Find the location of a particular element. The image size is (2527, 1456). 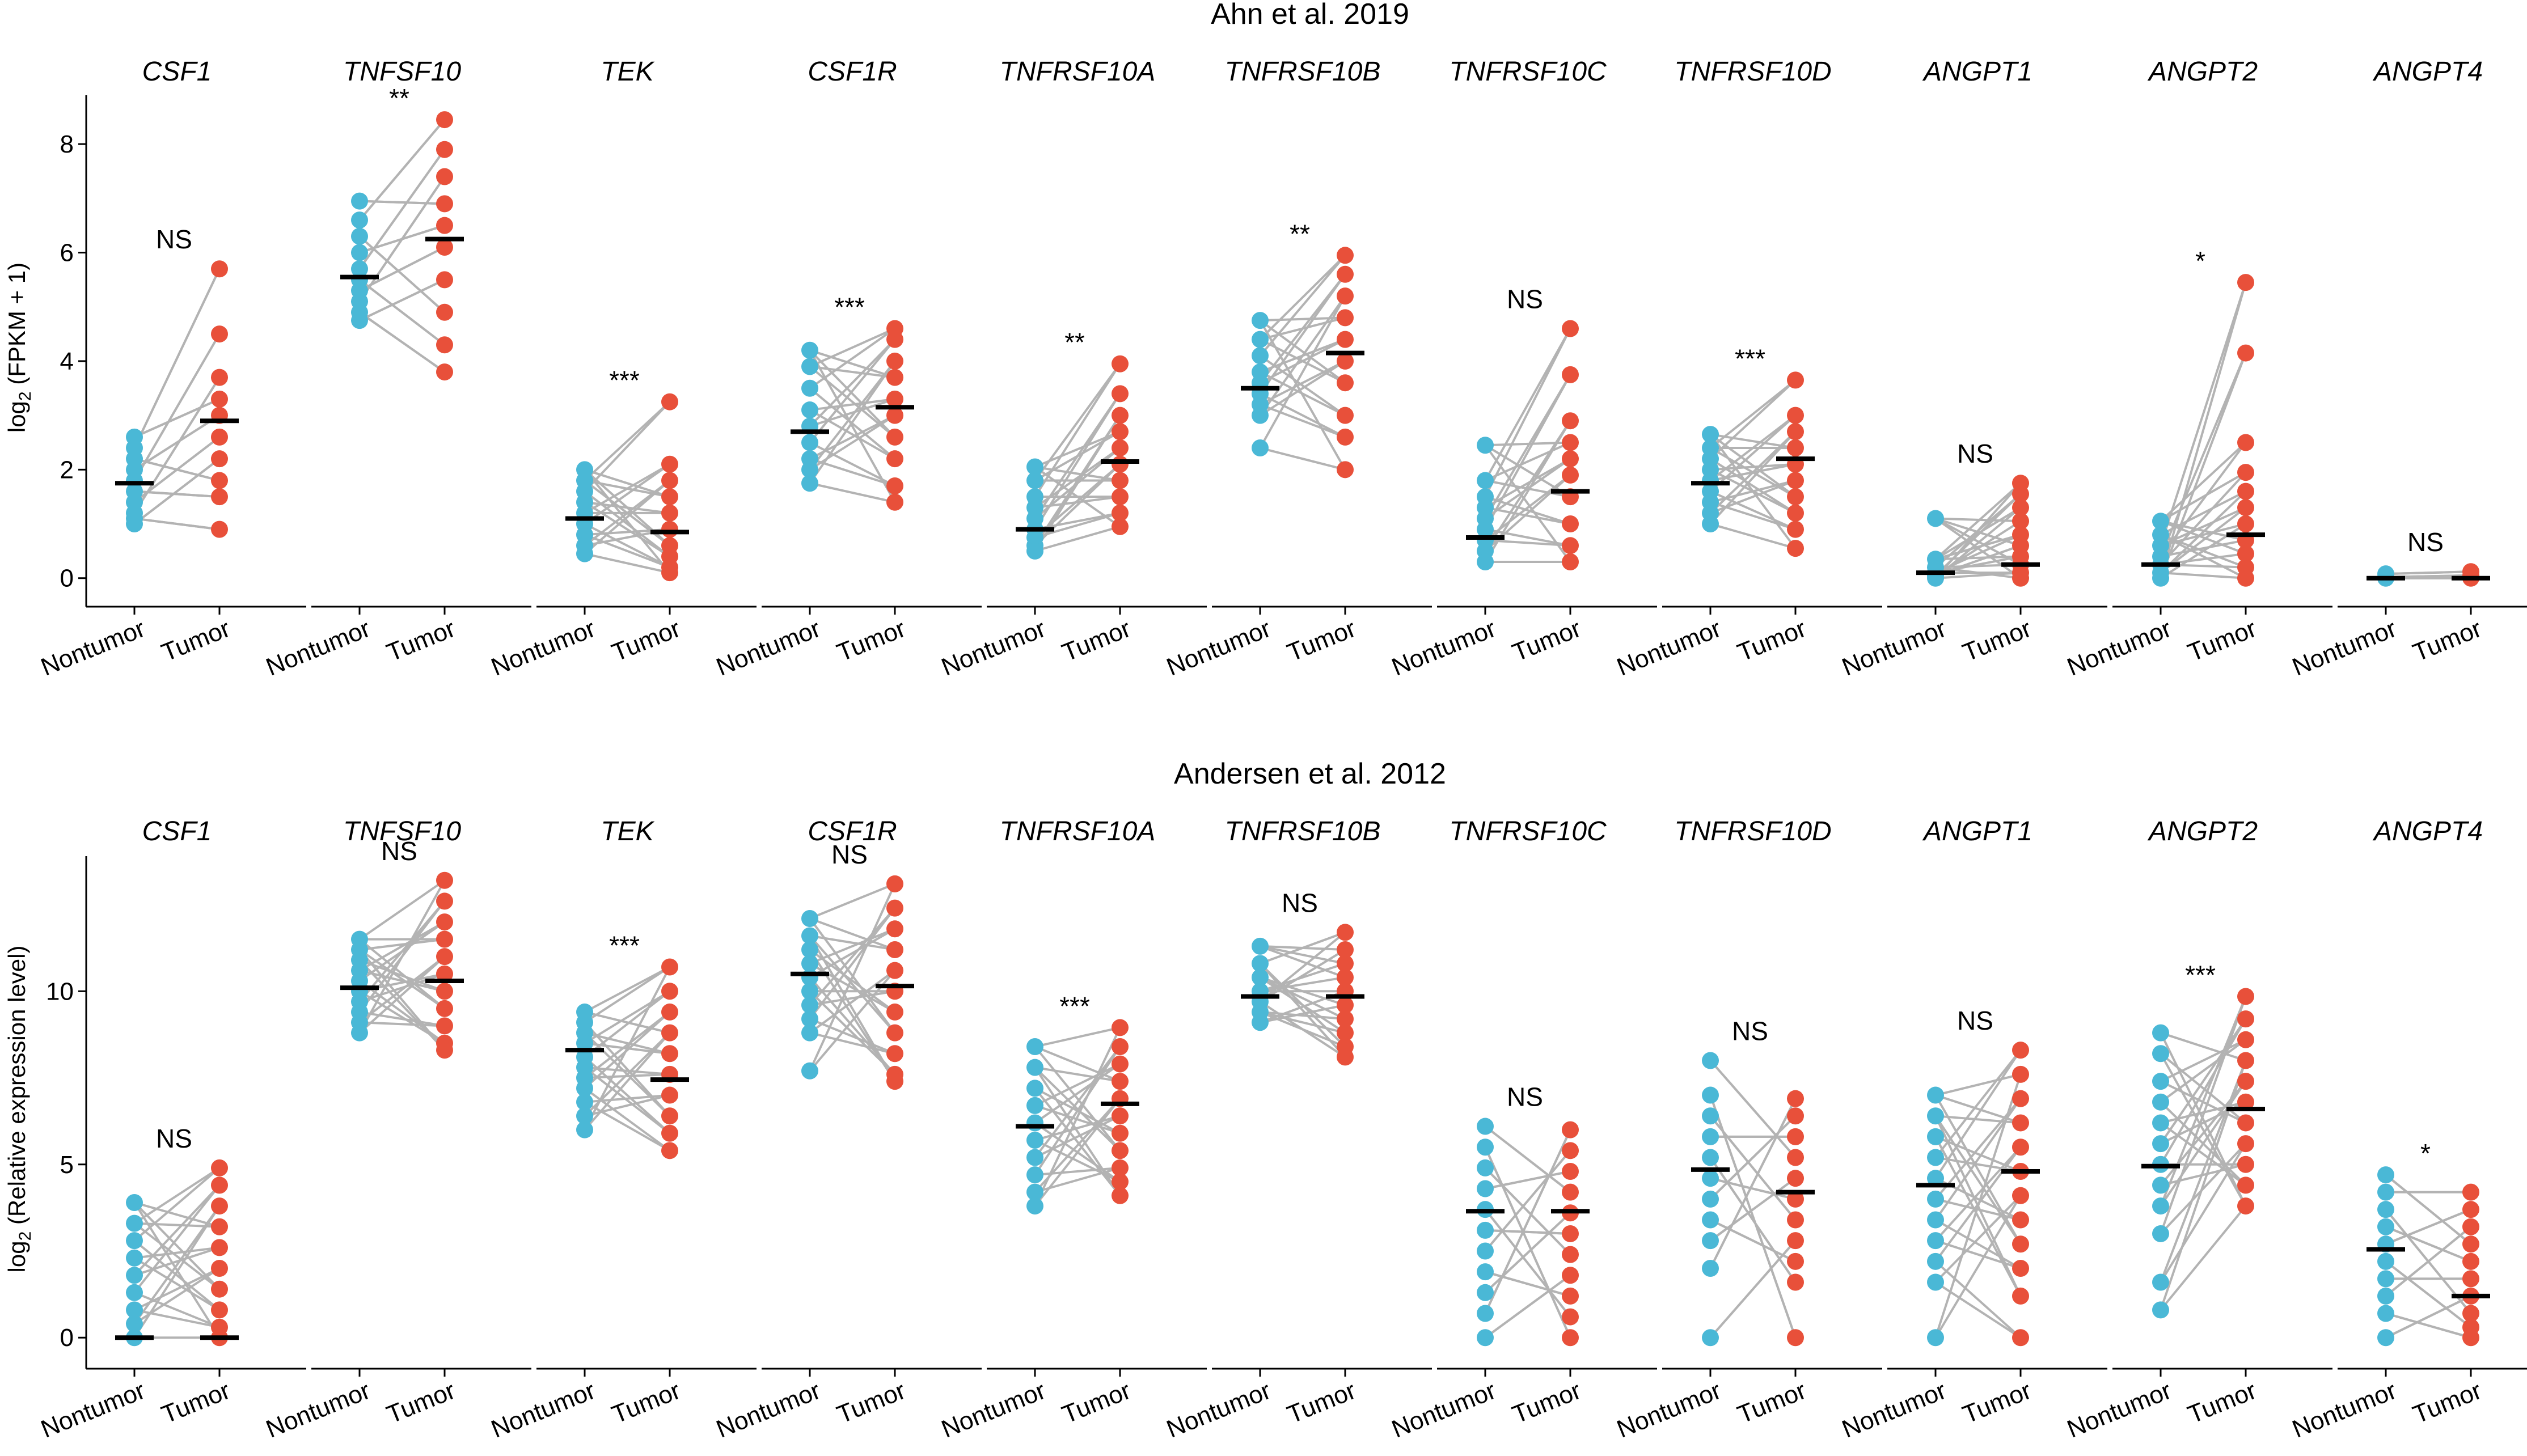

panel-tnfrsf10a: TNFRSF10A Nontumor Tumor *** is located at coordinates (1072, 1130).